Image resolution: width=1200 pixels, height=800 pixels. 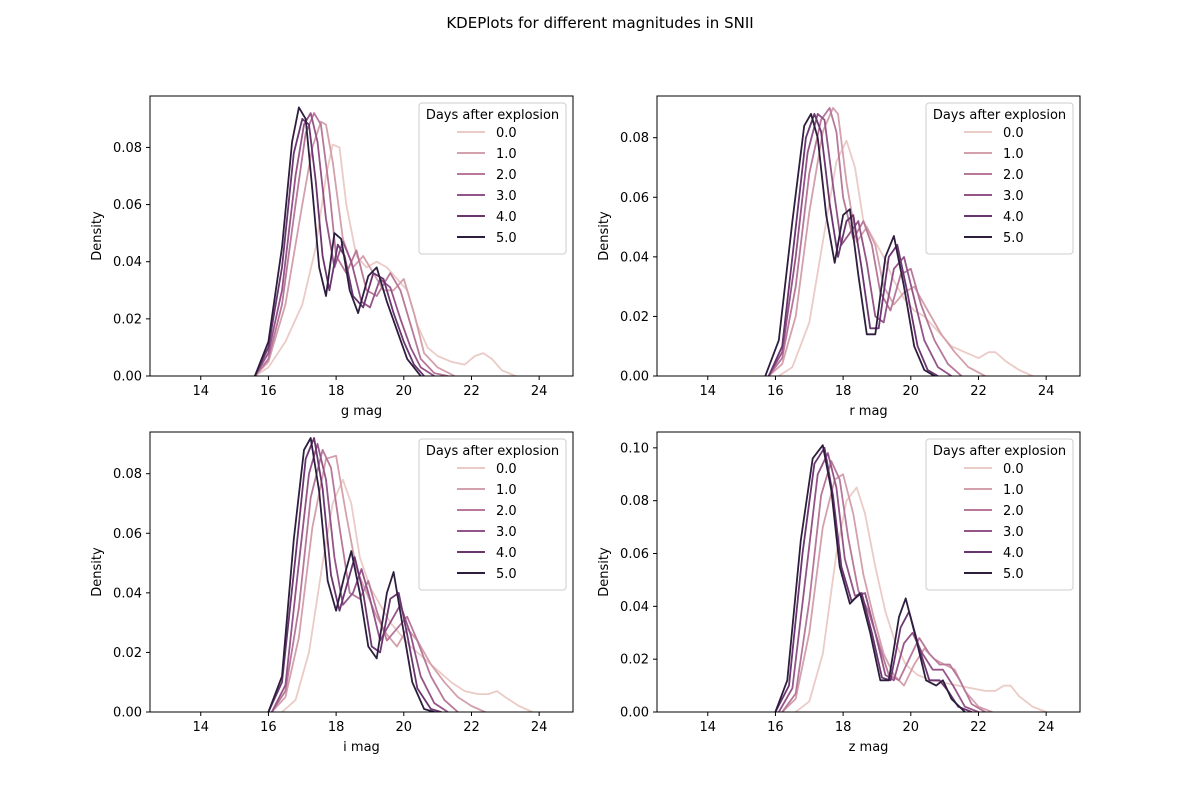 I want to click on kde-line-3.0, so click(x=345, y=244).